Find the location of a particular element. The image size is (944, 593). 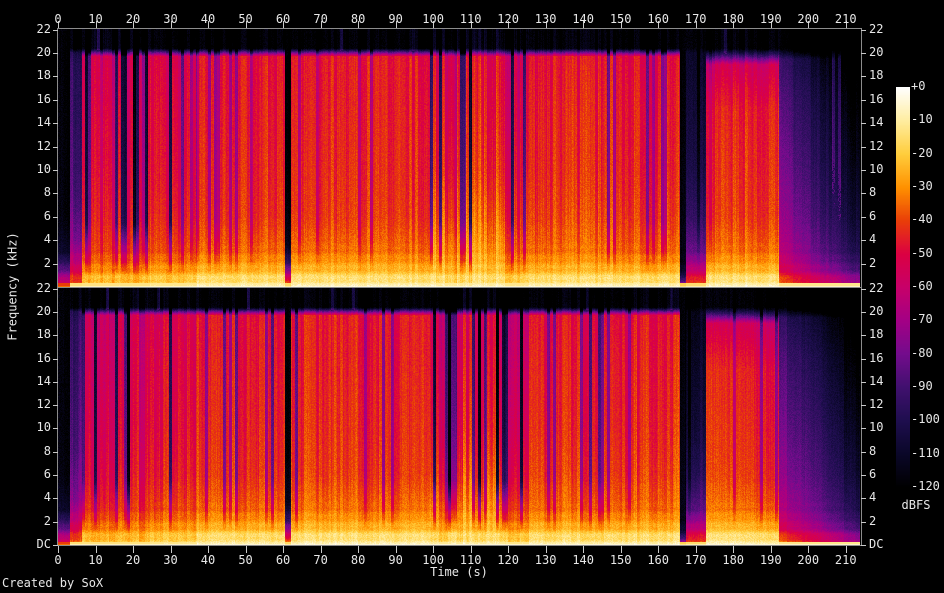

colorbar-tick-label: -100 is located at coordinates (925, 419).